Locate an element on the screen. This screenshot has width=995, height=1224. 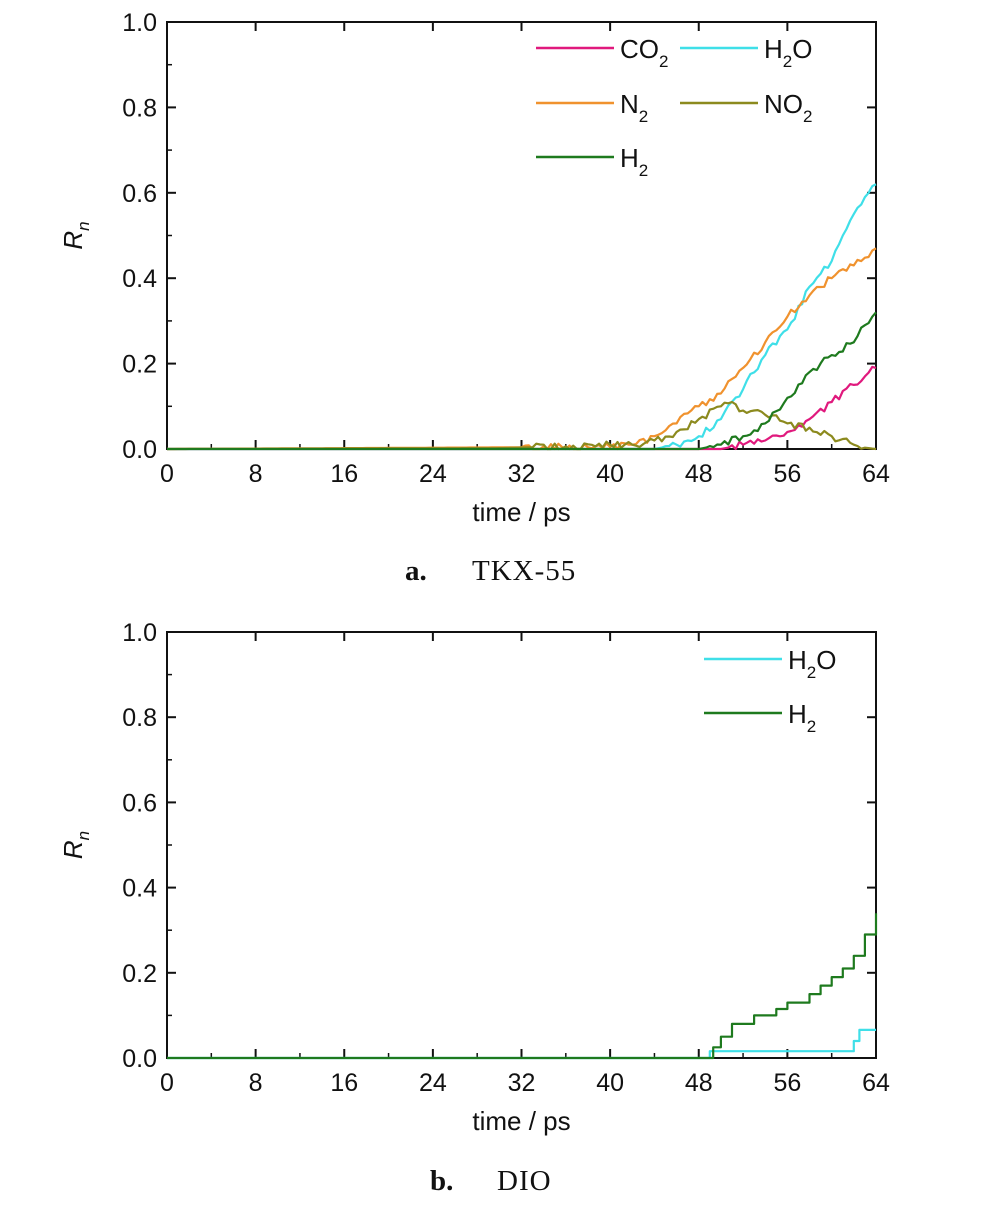
legend-entry: NO2 is located at coordinates (788, 107).